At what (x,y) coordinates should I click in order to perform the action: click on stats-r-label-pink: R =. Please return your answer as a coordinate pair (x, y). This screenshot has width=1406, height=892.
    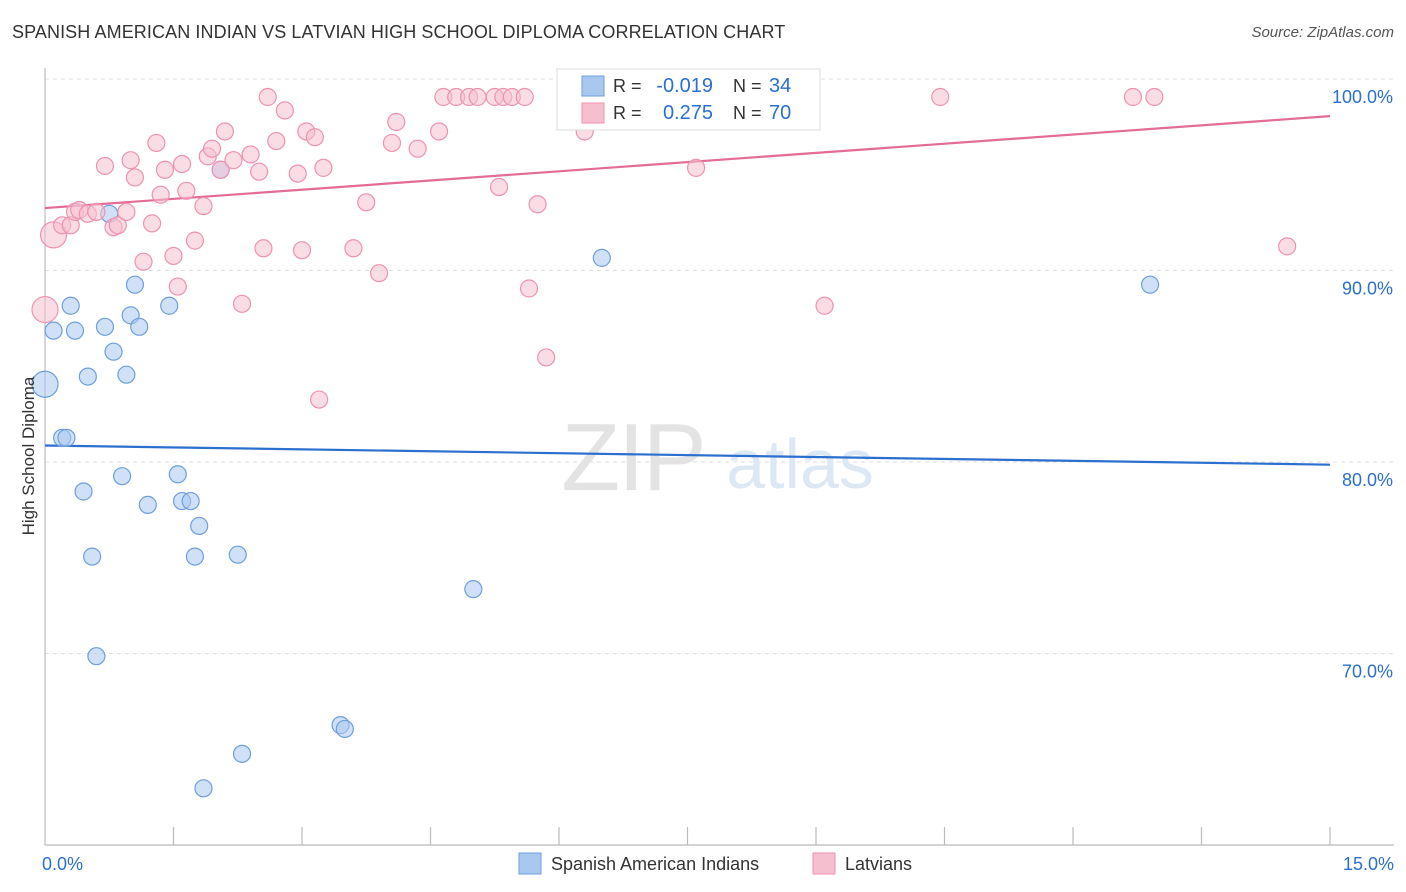
    Looking at the image, I should click on (627, 113).